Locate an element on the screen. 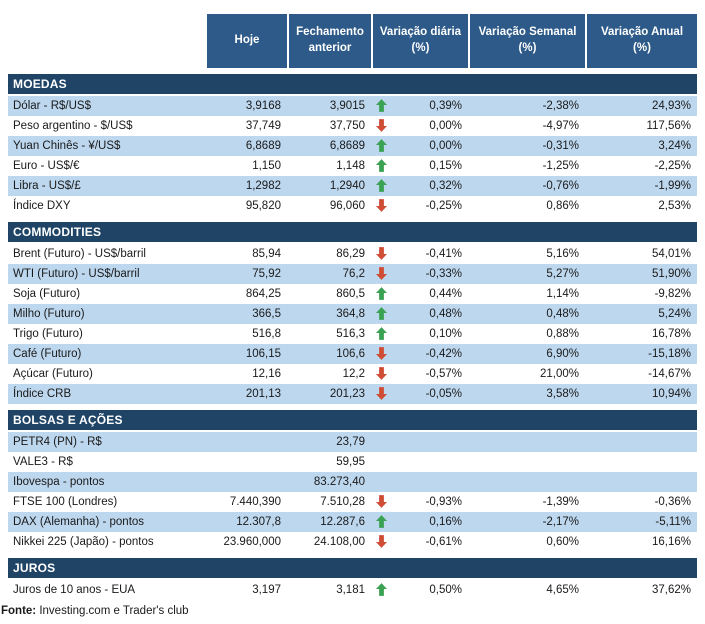 The width and height of the screenshot is (705, 624). row-label: Peso argentino - $/US$ is located at coordinates (73, 126).